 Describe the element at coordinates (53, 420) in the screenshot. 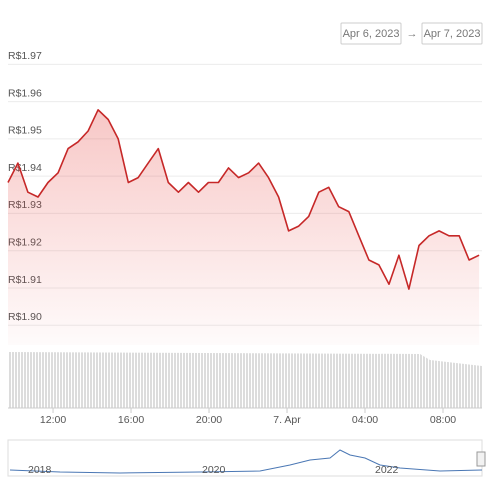

I see `x-tick-label: 12:00` at that location.